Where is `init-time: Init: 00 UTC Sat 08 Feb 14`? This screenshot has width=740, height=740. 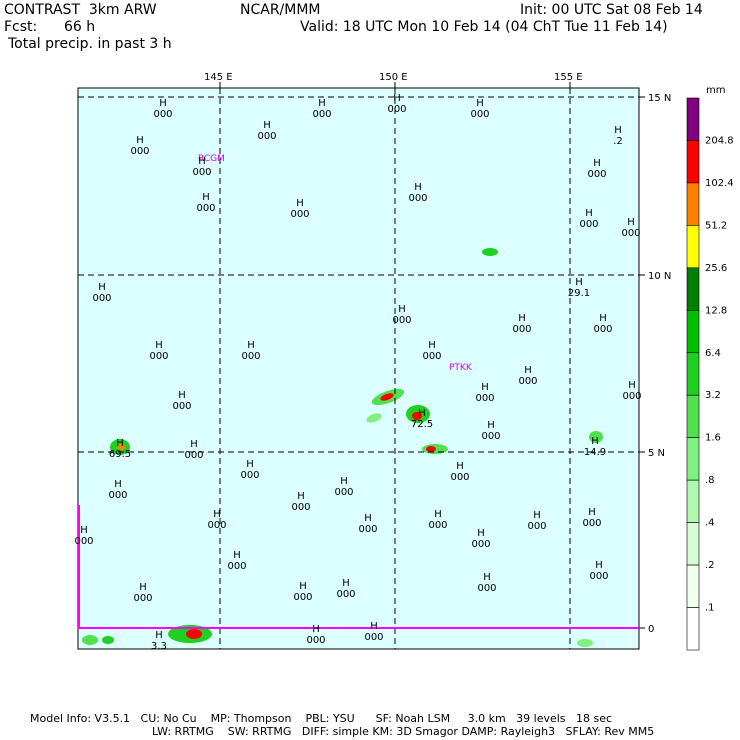 init-time: Init: 00 UTC Sat 08 Feb 14 is located at coordinates (611, 10).